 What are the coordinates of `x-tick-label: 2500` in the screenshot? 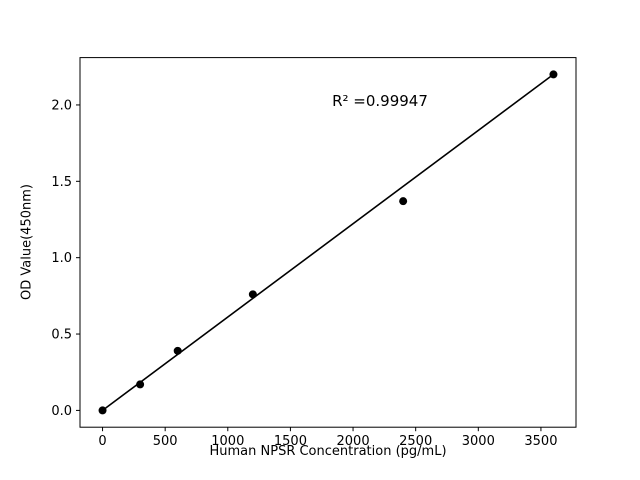 It's located at (415, 441).